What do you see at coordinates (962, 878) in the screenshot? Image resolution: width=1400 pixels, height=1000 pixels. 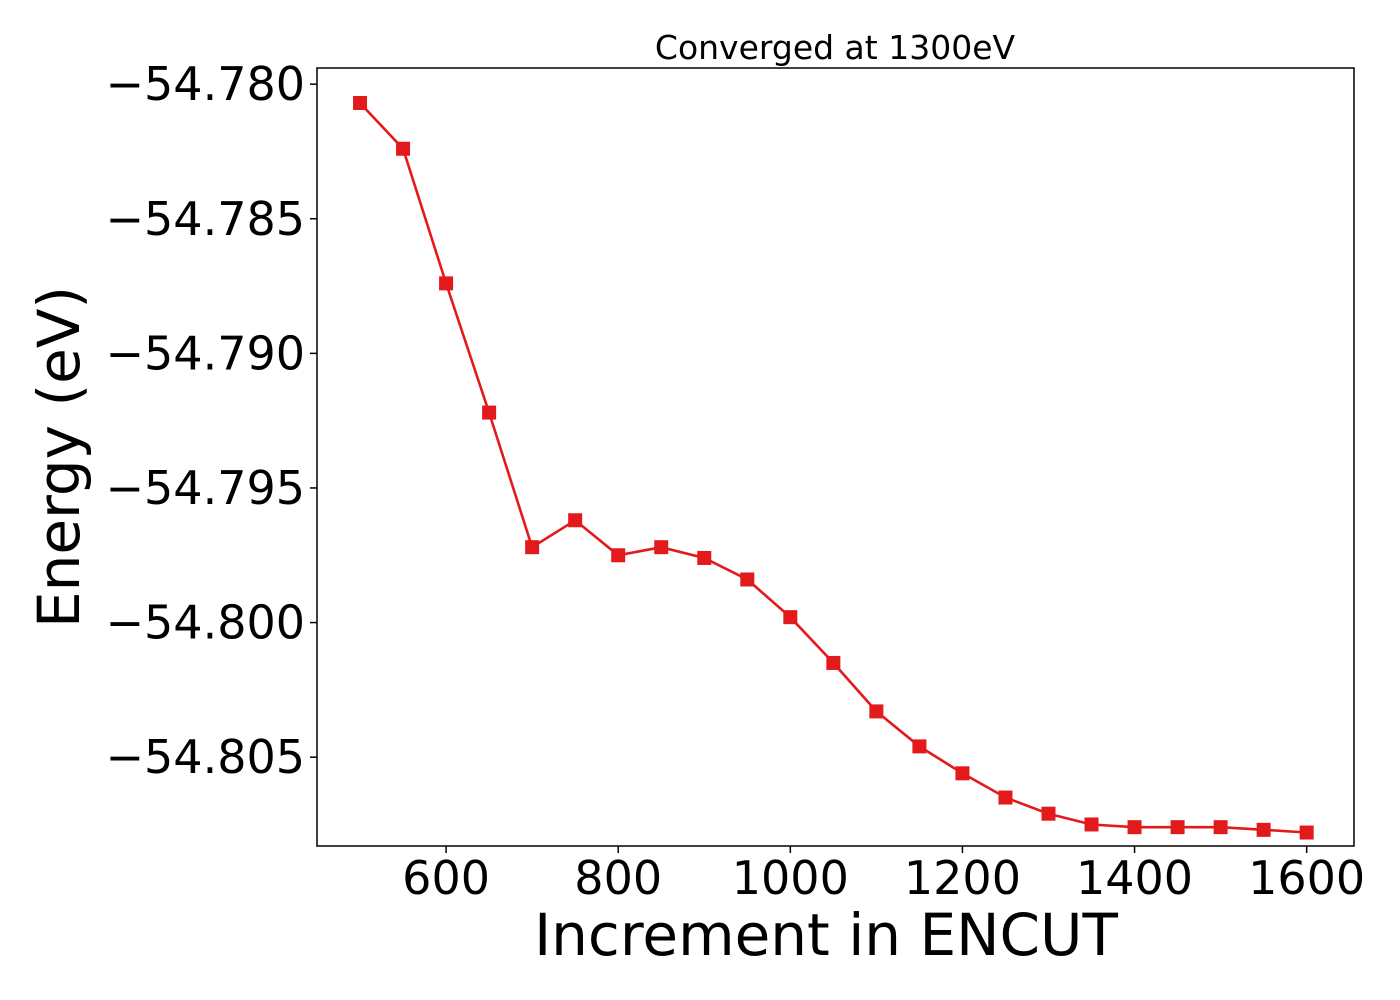 I see `x-tick-label: 1200` at bounding box center [962, 878].